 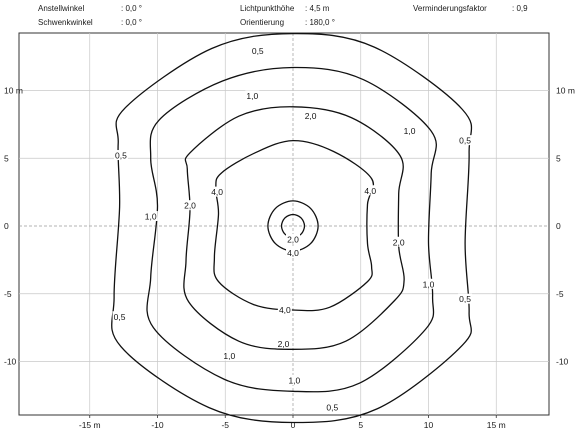 I want to click on lichtpunkthoehe-value: : 4,5 m, so click(x=317, y=8).